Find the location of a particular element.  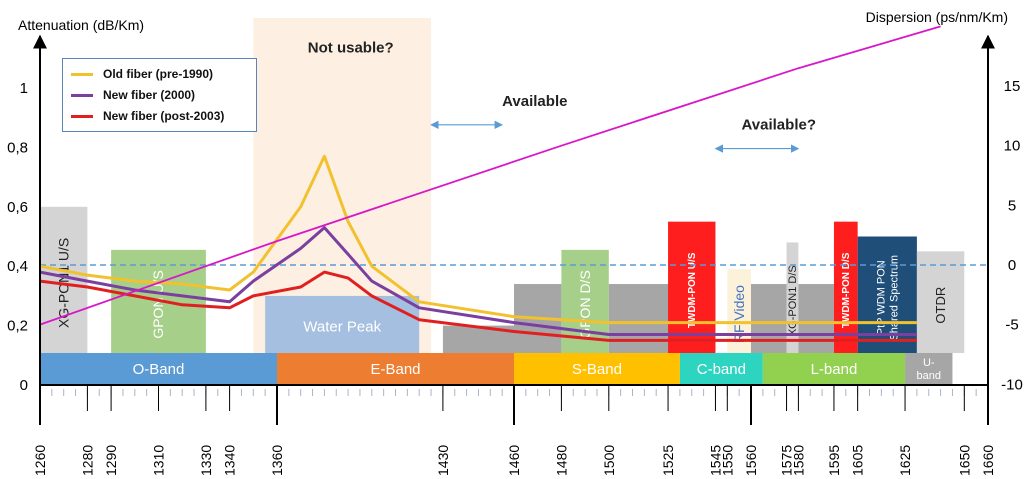

channel-label-group-otdr: OTDR is located at coordinates (940, 305).